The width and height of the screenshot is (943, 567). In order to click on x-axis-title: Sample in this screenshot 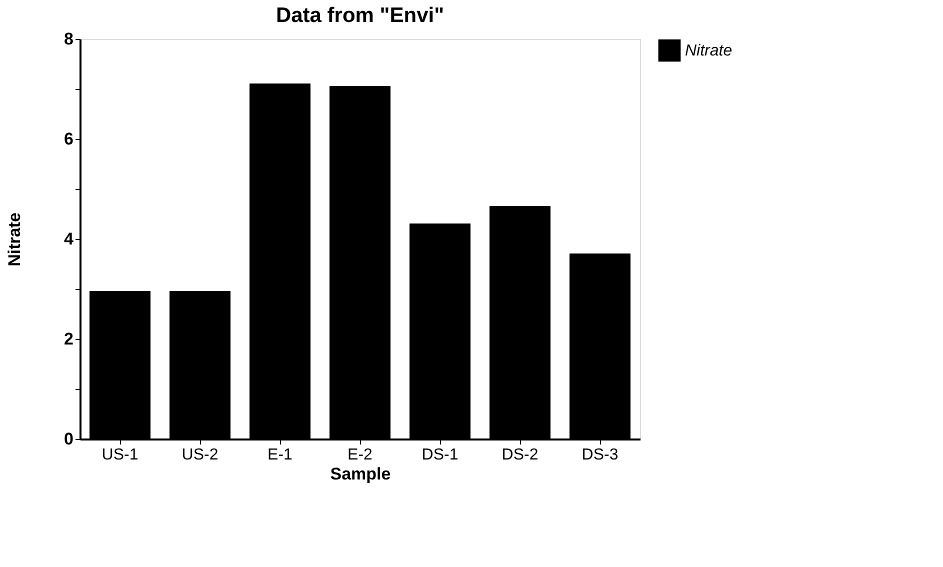, I will do `click(360, 474)`.